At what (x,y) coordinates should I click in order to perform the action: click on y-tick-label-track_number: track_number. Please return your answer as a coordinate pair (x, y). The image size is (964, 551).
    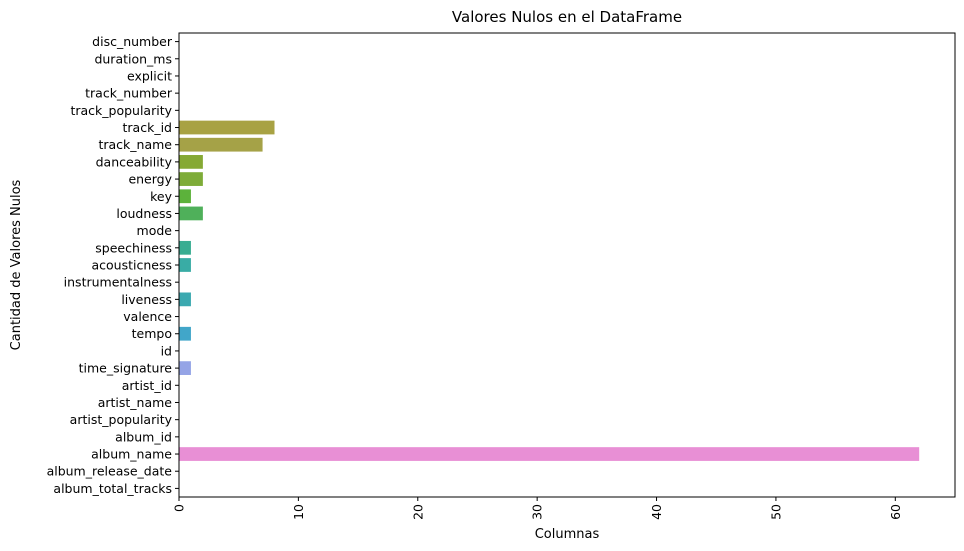
    Looking at the image, I should click on (129, 93).